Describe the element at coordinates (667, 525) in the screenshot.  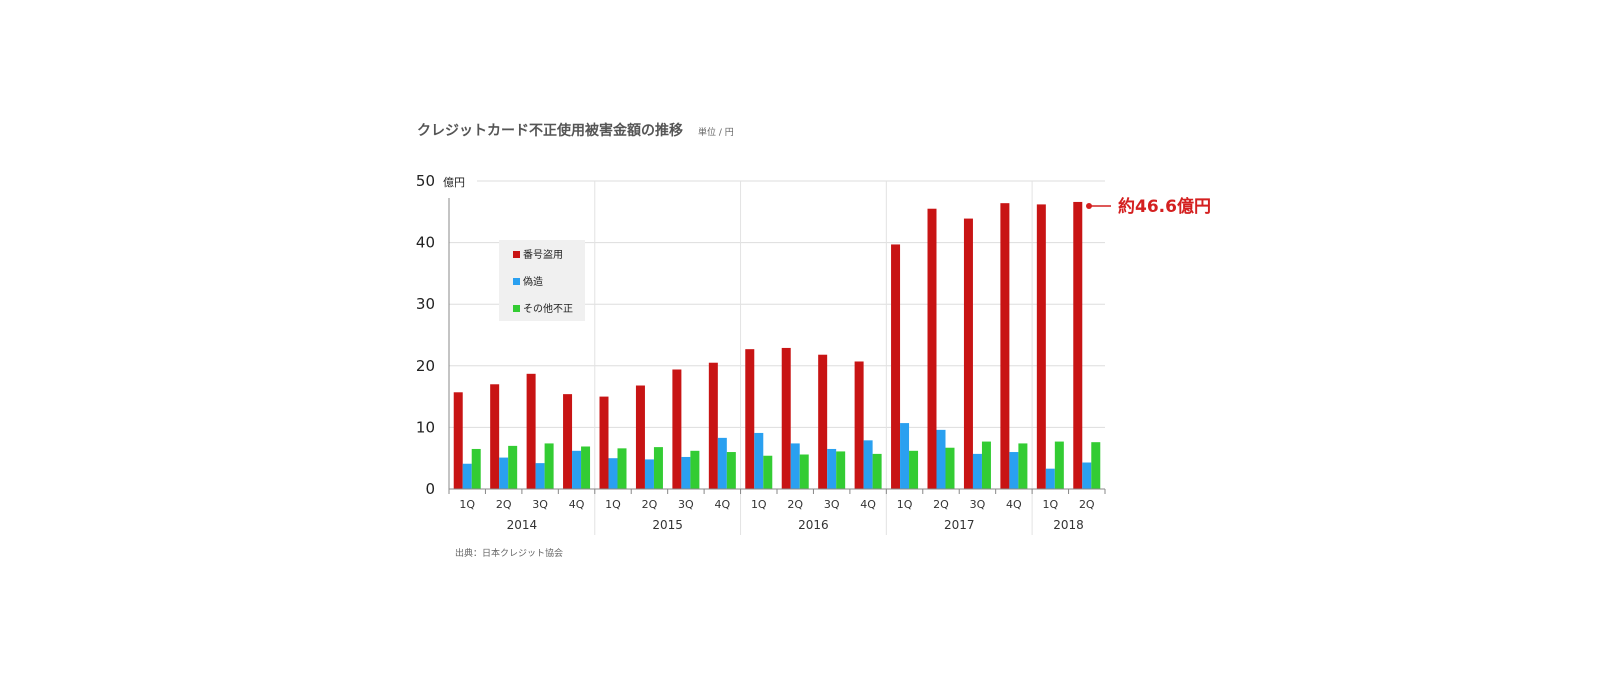
I see `year-label: 2015` at that location.